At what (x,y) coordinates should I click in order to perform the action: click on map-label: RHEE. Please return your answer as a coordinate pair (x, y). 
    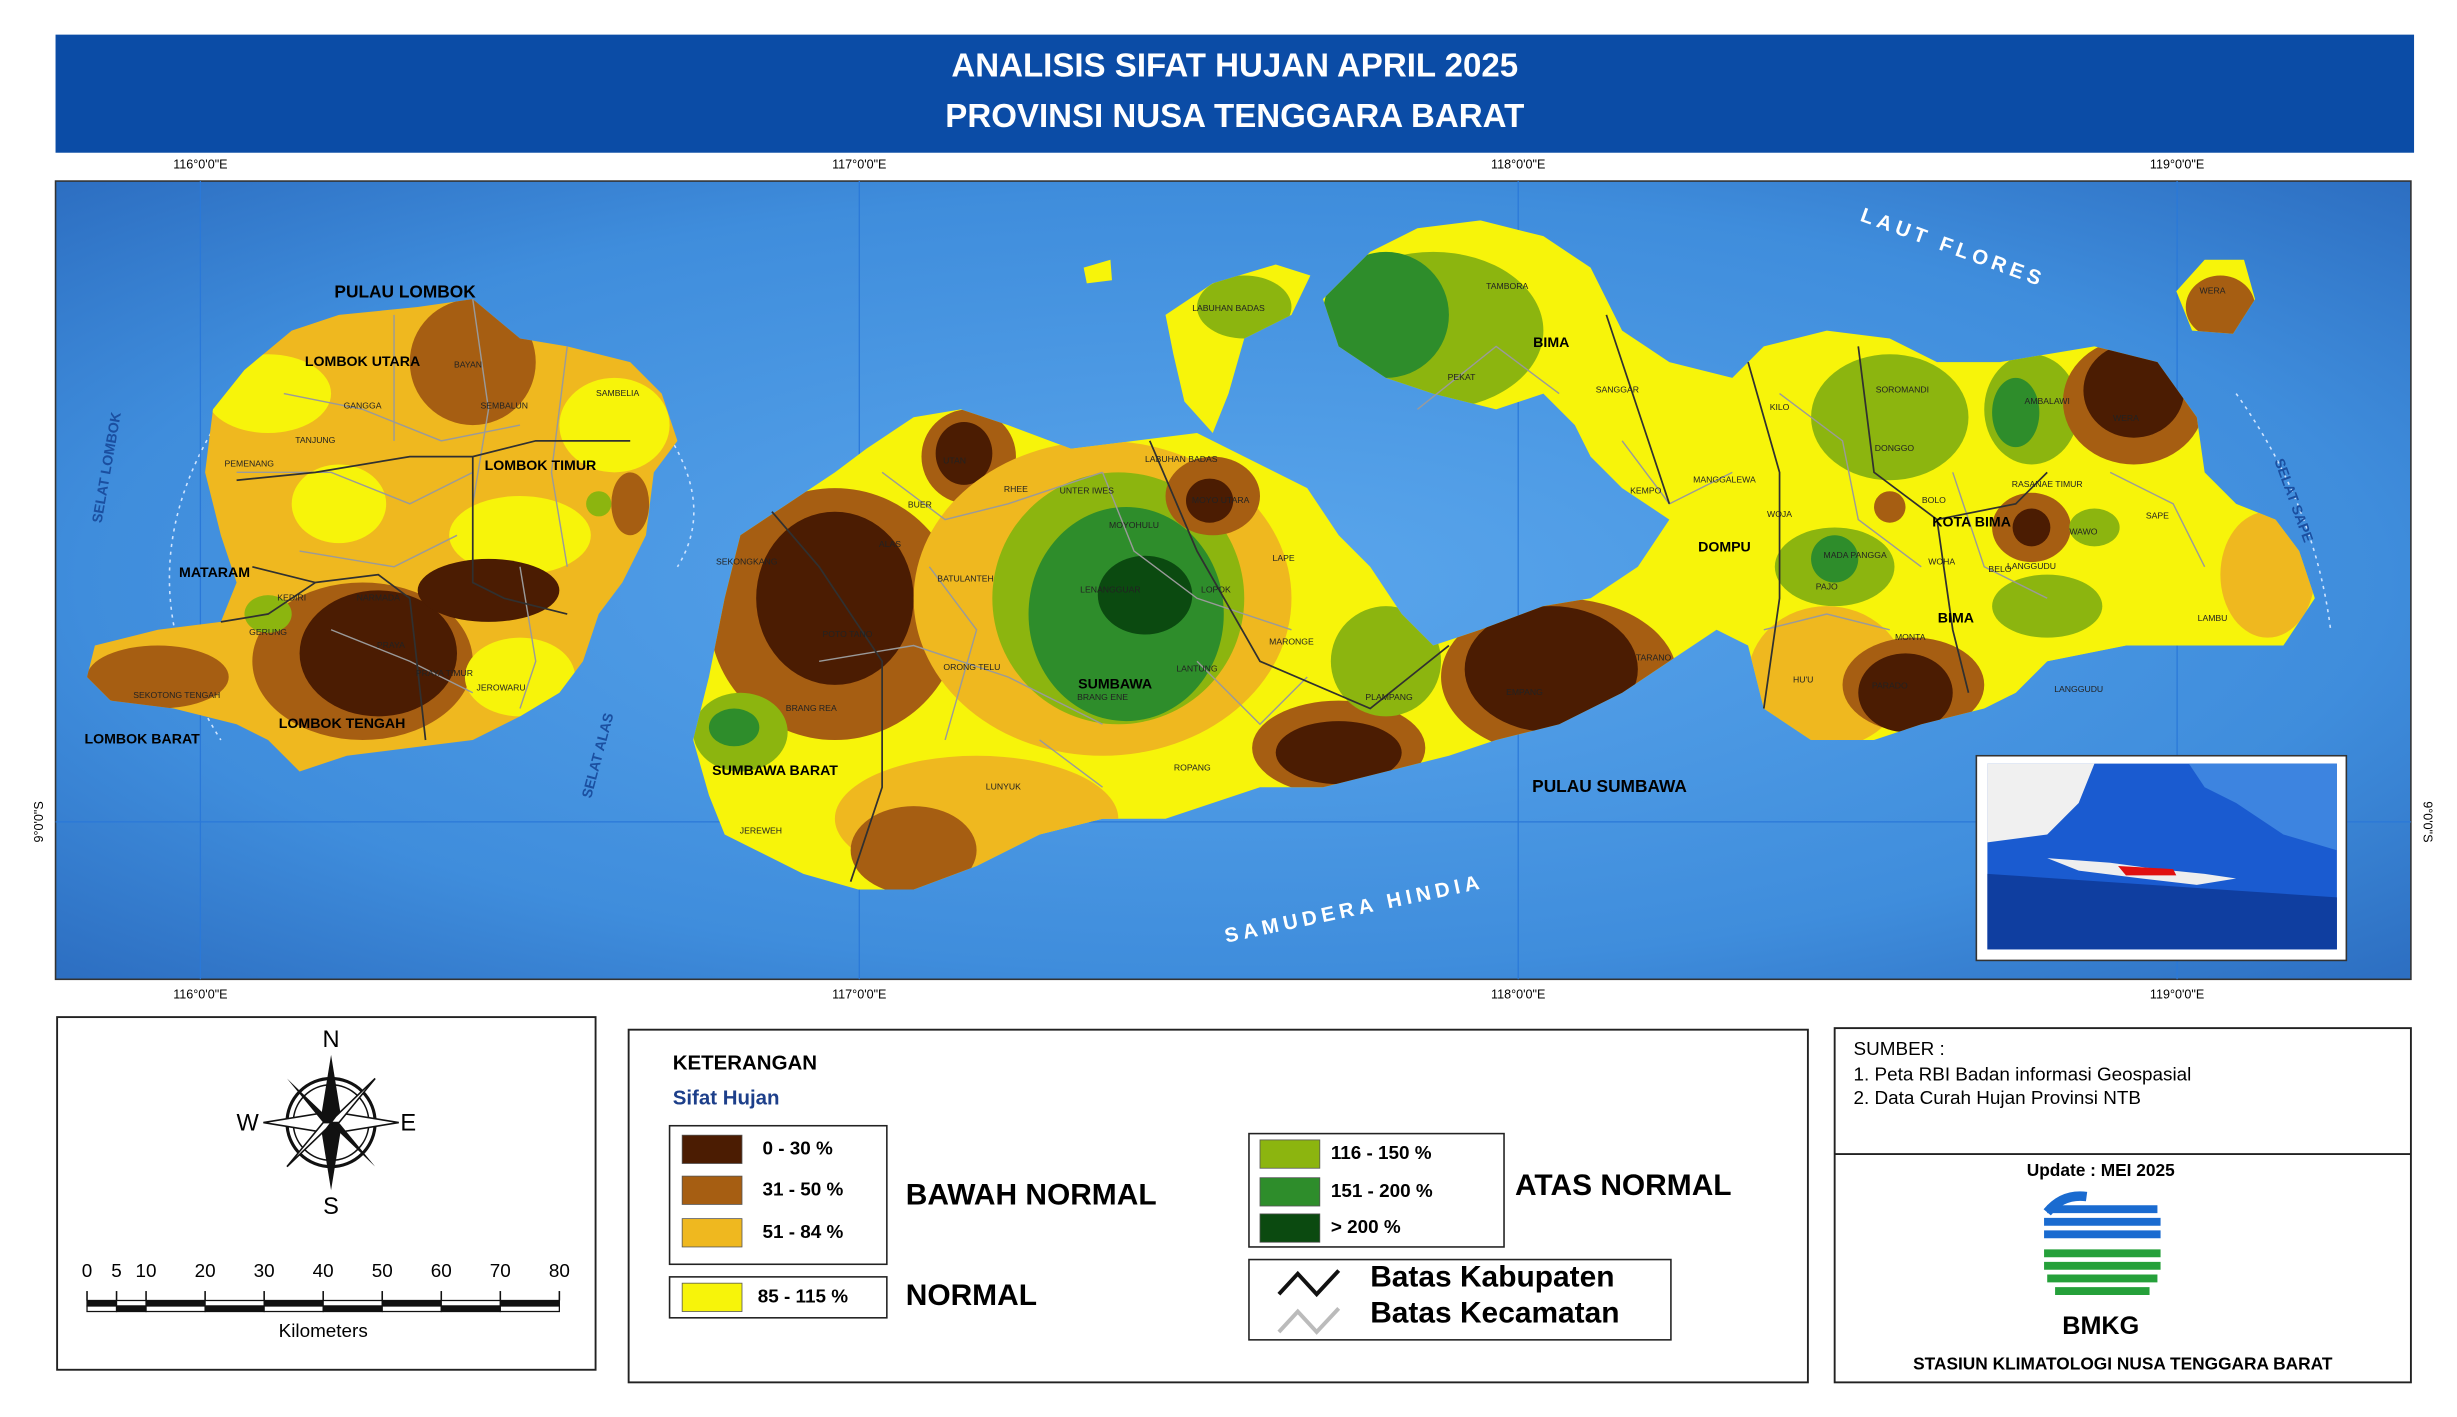
    Looking at the image, I should click on (1016, 489).